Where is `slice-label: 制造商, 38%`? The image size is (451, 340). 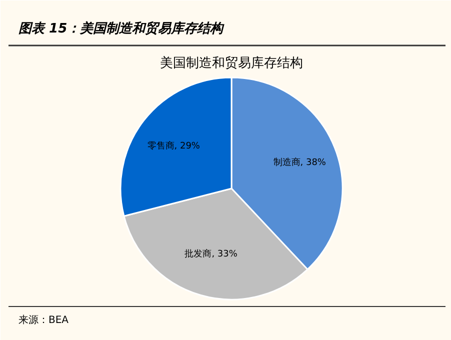 slice-label: 制造商, 38% is located at coordinates (299, 162).